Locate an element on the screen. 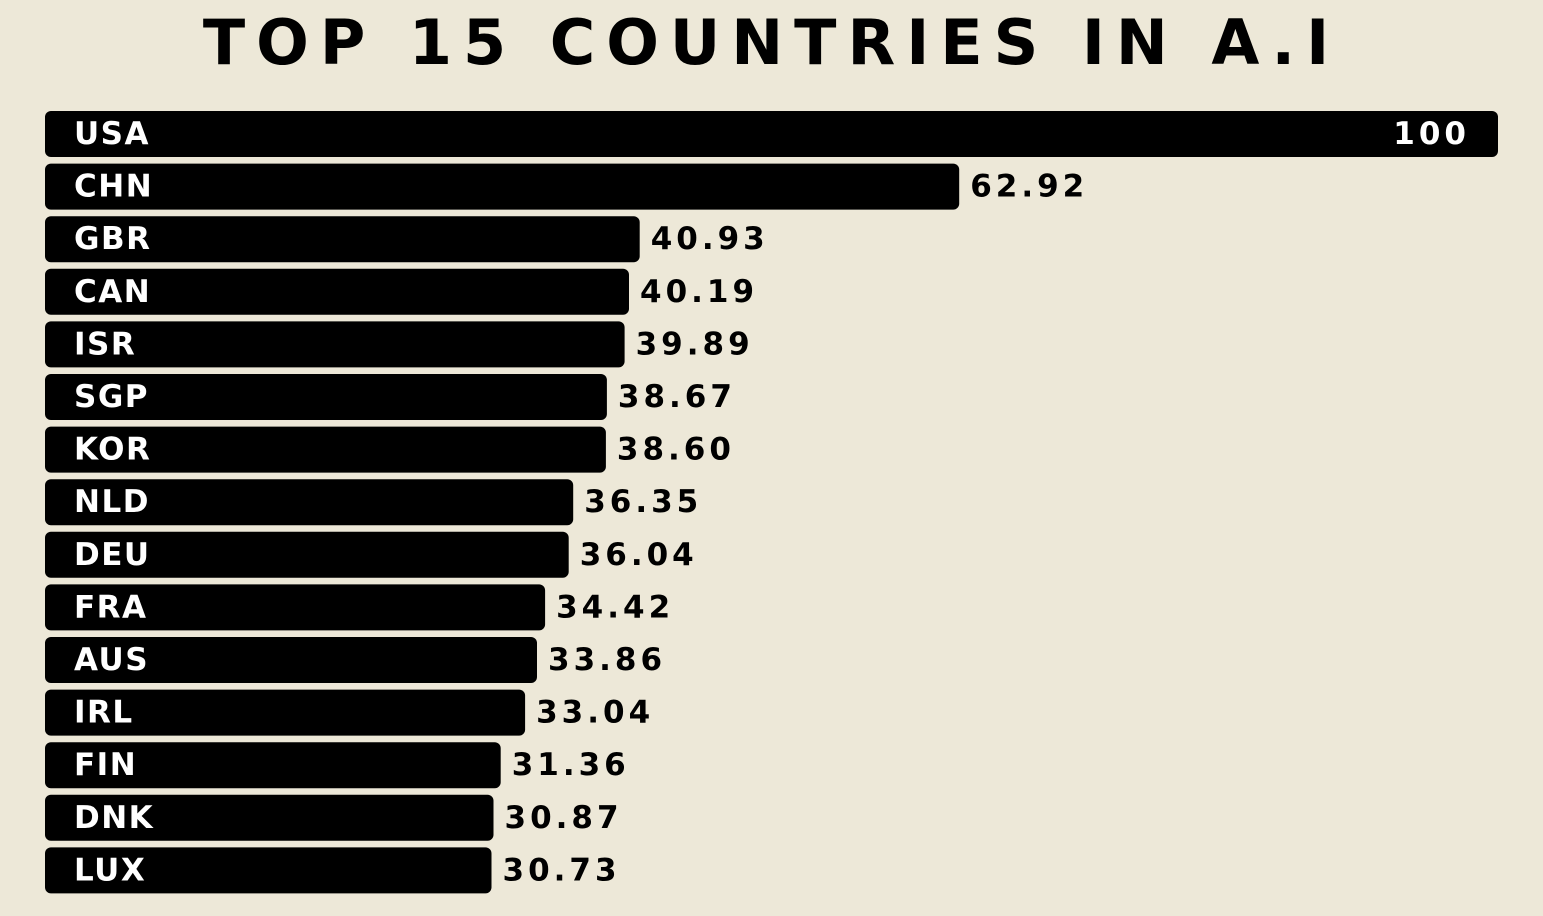 The image size is (1543, 916). value-label-irl: 33.04 is located at coordinates (595, 713).